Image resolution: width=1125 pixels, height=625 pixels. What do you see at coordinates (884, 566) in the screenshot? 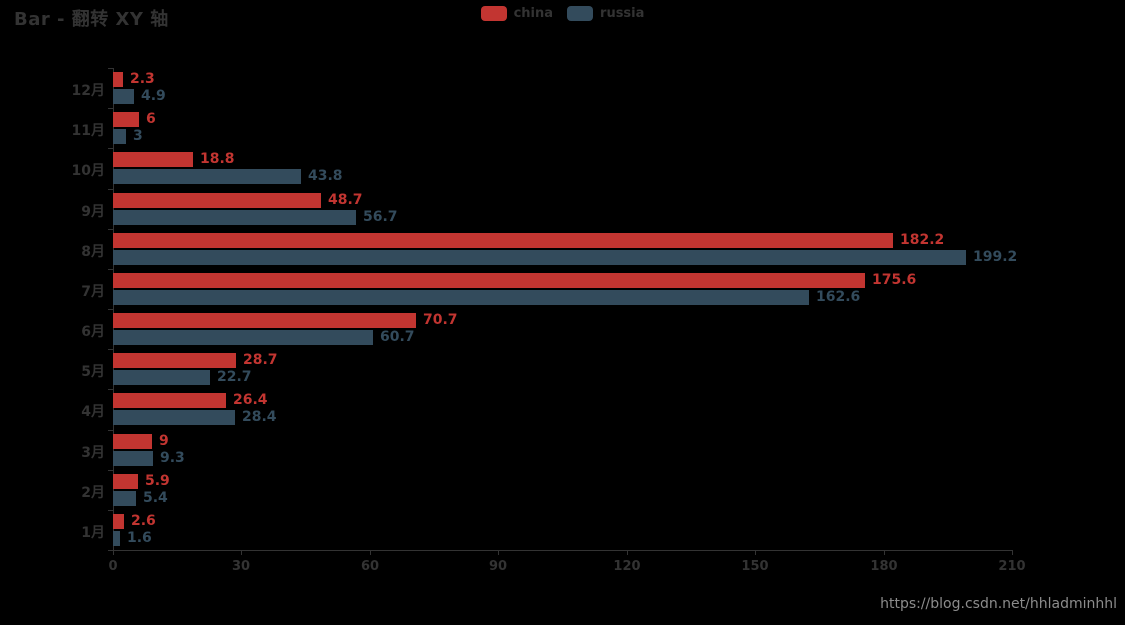
I see `x-axis-tick-label: 180` at bounding box center [884, 566].